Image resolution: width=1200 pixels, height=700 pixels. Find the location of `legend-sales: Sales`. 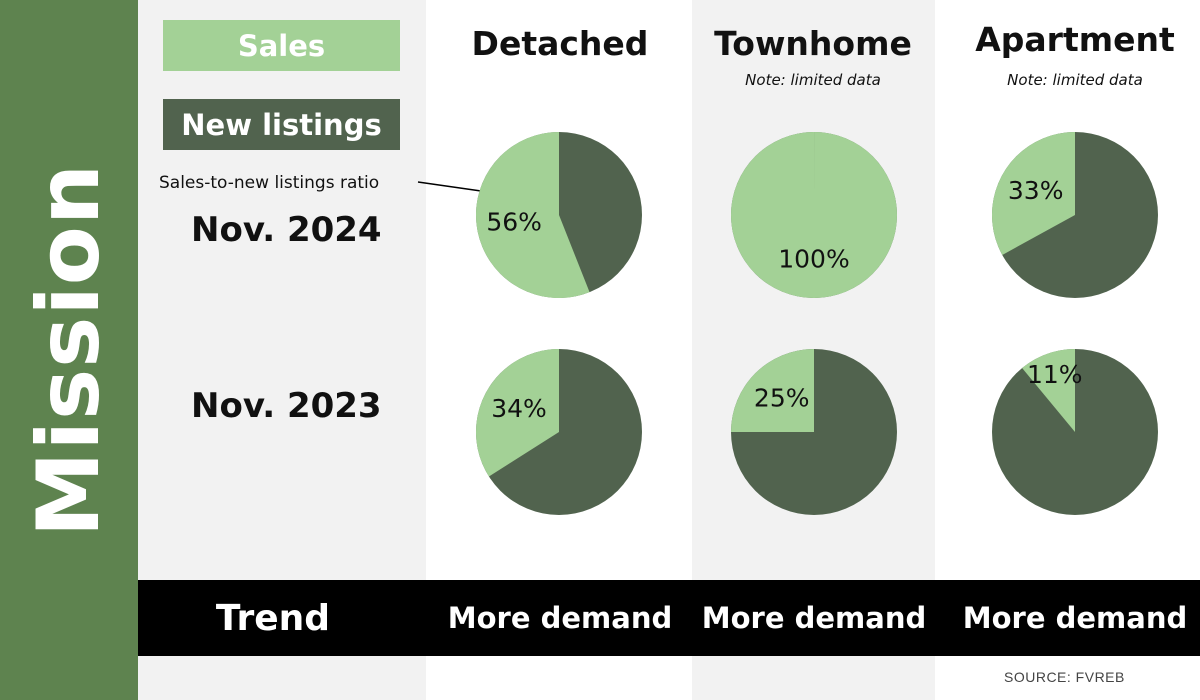

legend-sales: Sales is located at coordinates (281, 45).